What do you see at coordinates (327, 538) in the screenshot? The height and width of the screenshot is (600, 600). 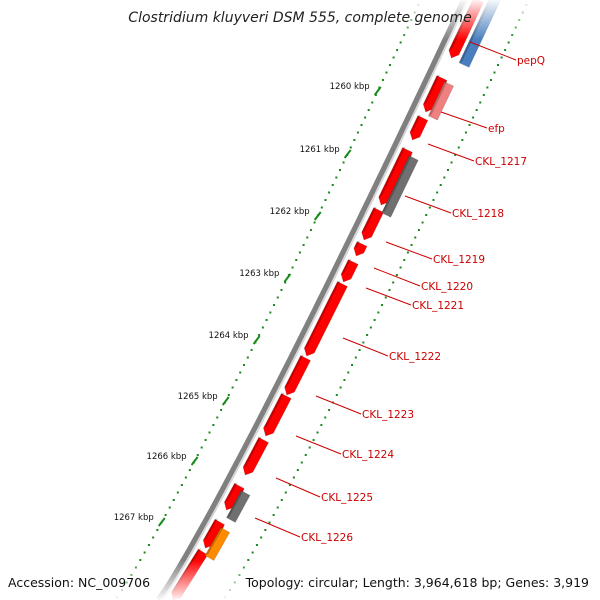 I see `gene-label: CKL_1226` at bounding box center [327, 538].